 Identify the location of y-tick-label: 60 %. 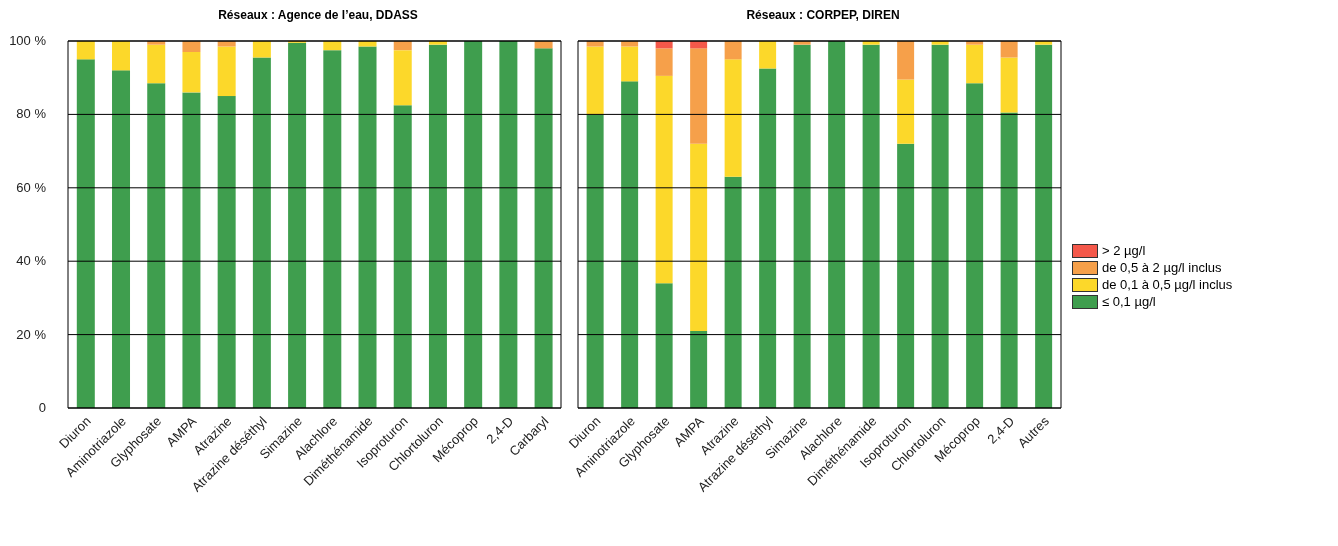
(31, 187).